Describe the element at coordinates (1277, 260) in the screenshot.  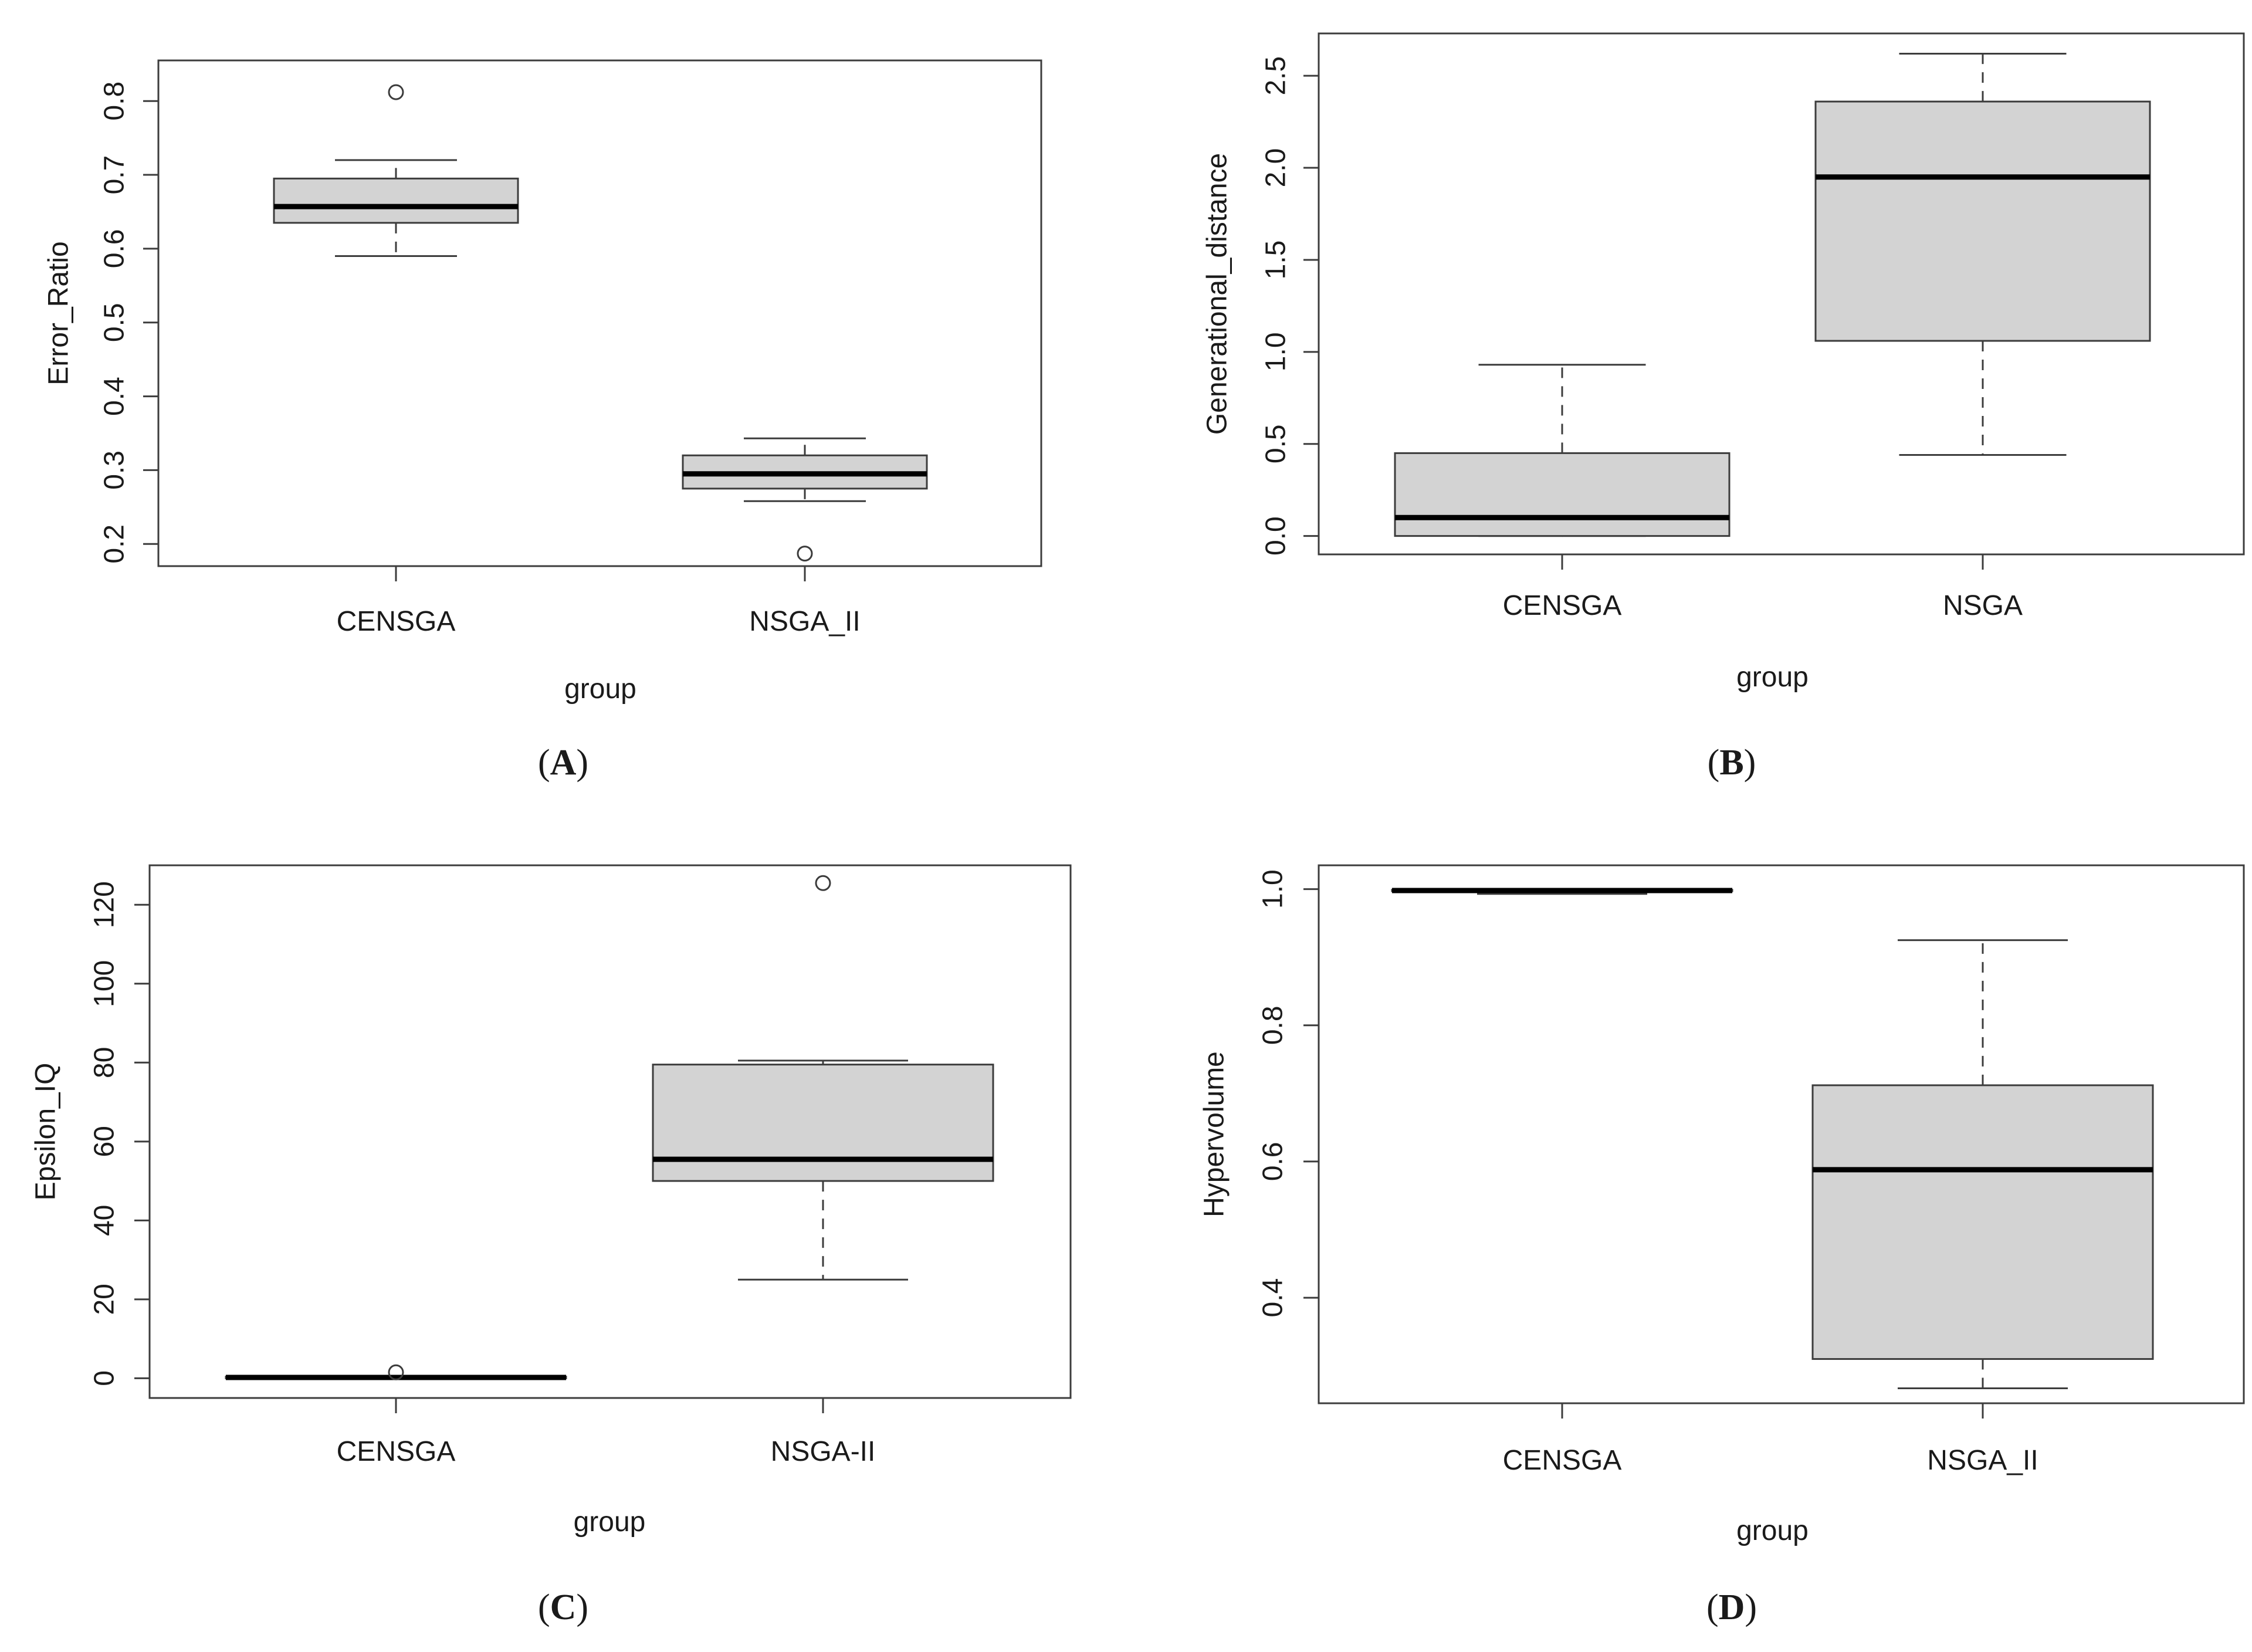
I see `y-tick-label: 1.5` at that location.